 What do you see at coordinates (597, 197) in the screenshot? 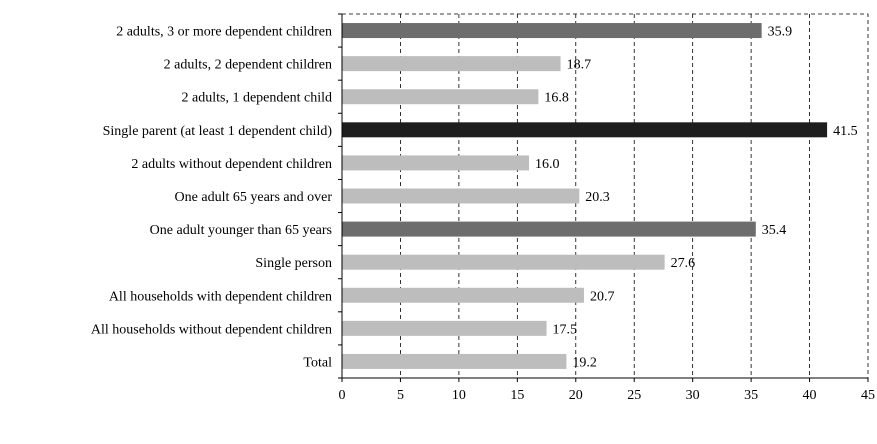
I see `data-label: 20.3` at bounding box center [597, 197].